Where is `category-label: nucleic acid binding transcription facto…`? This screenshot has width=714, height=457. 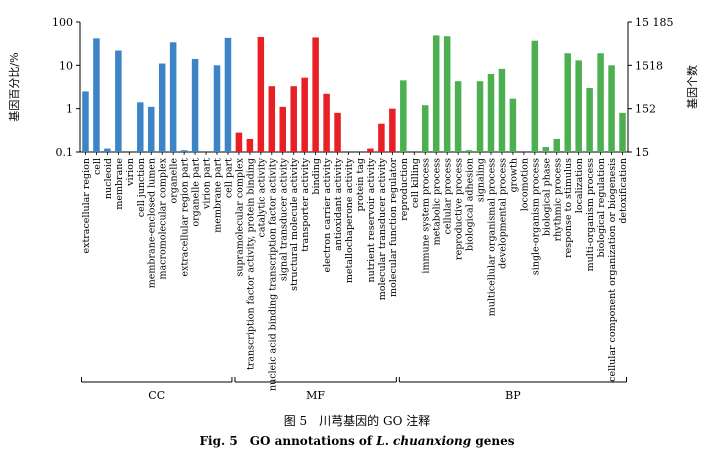
category-label: nucleic acid binding transcription facto… is located at coordinates (272, 274).